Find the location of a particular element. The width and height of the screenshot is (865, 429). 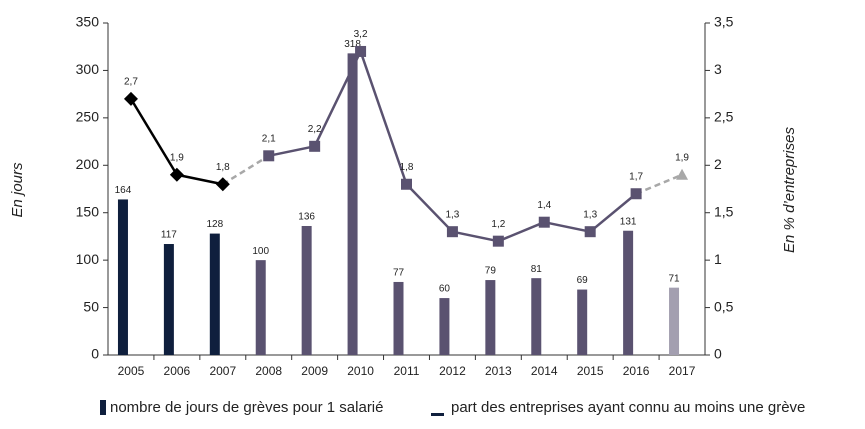

y2-tick-label: 0,5 is located at coordinates (724, 306).